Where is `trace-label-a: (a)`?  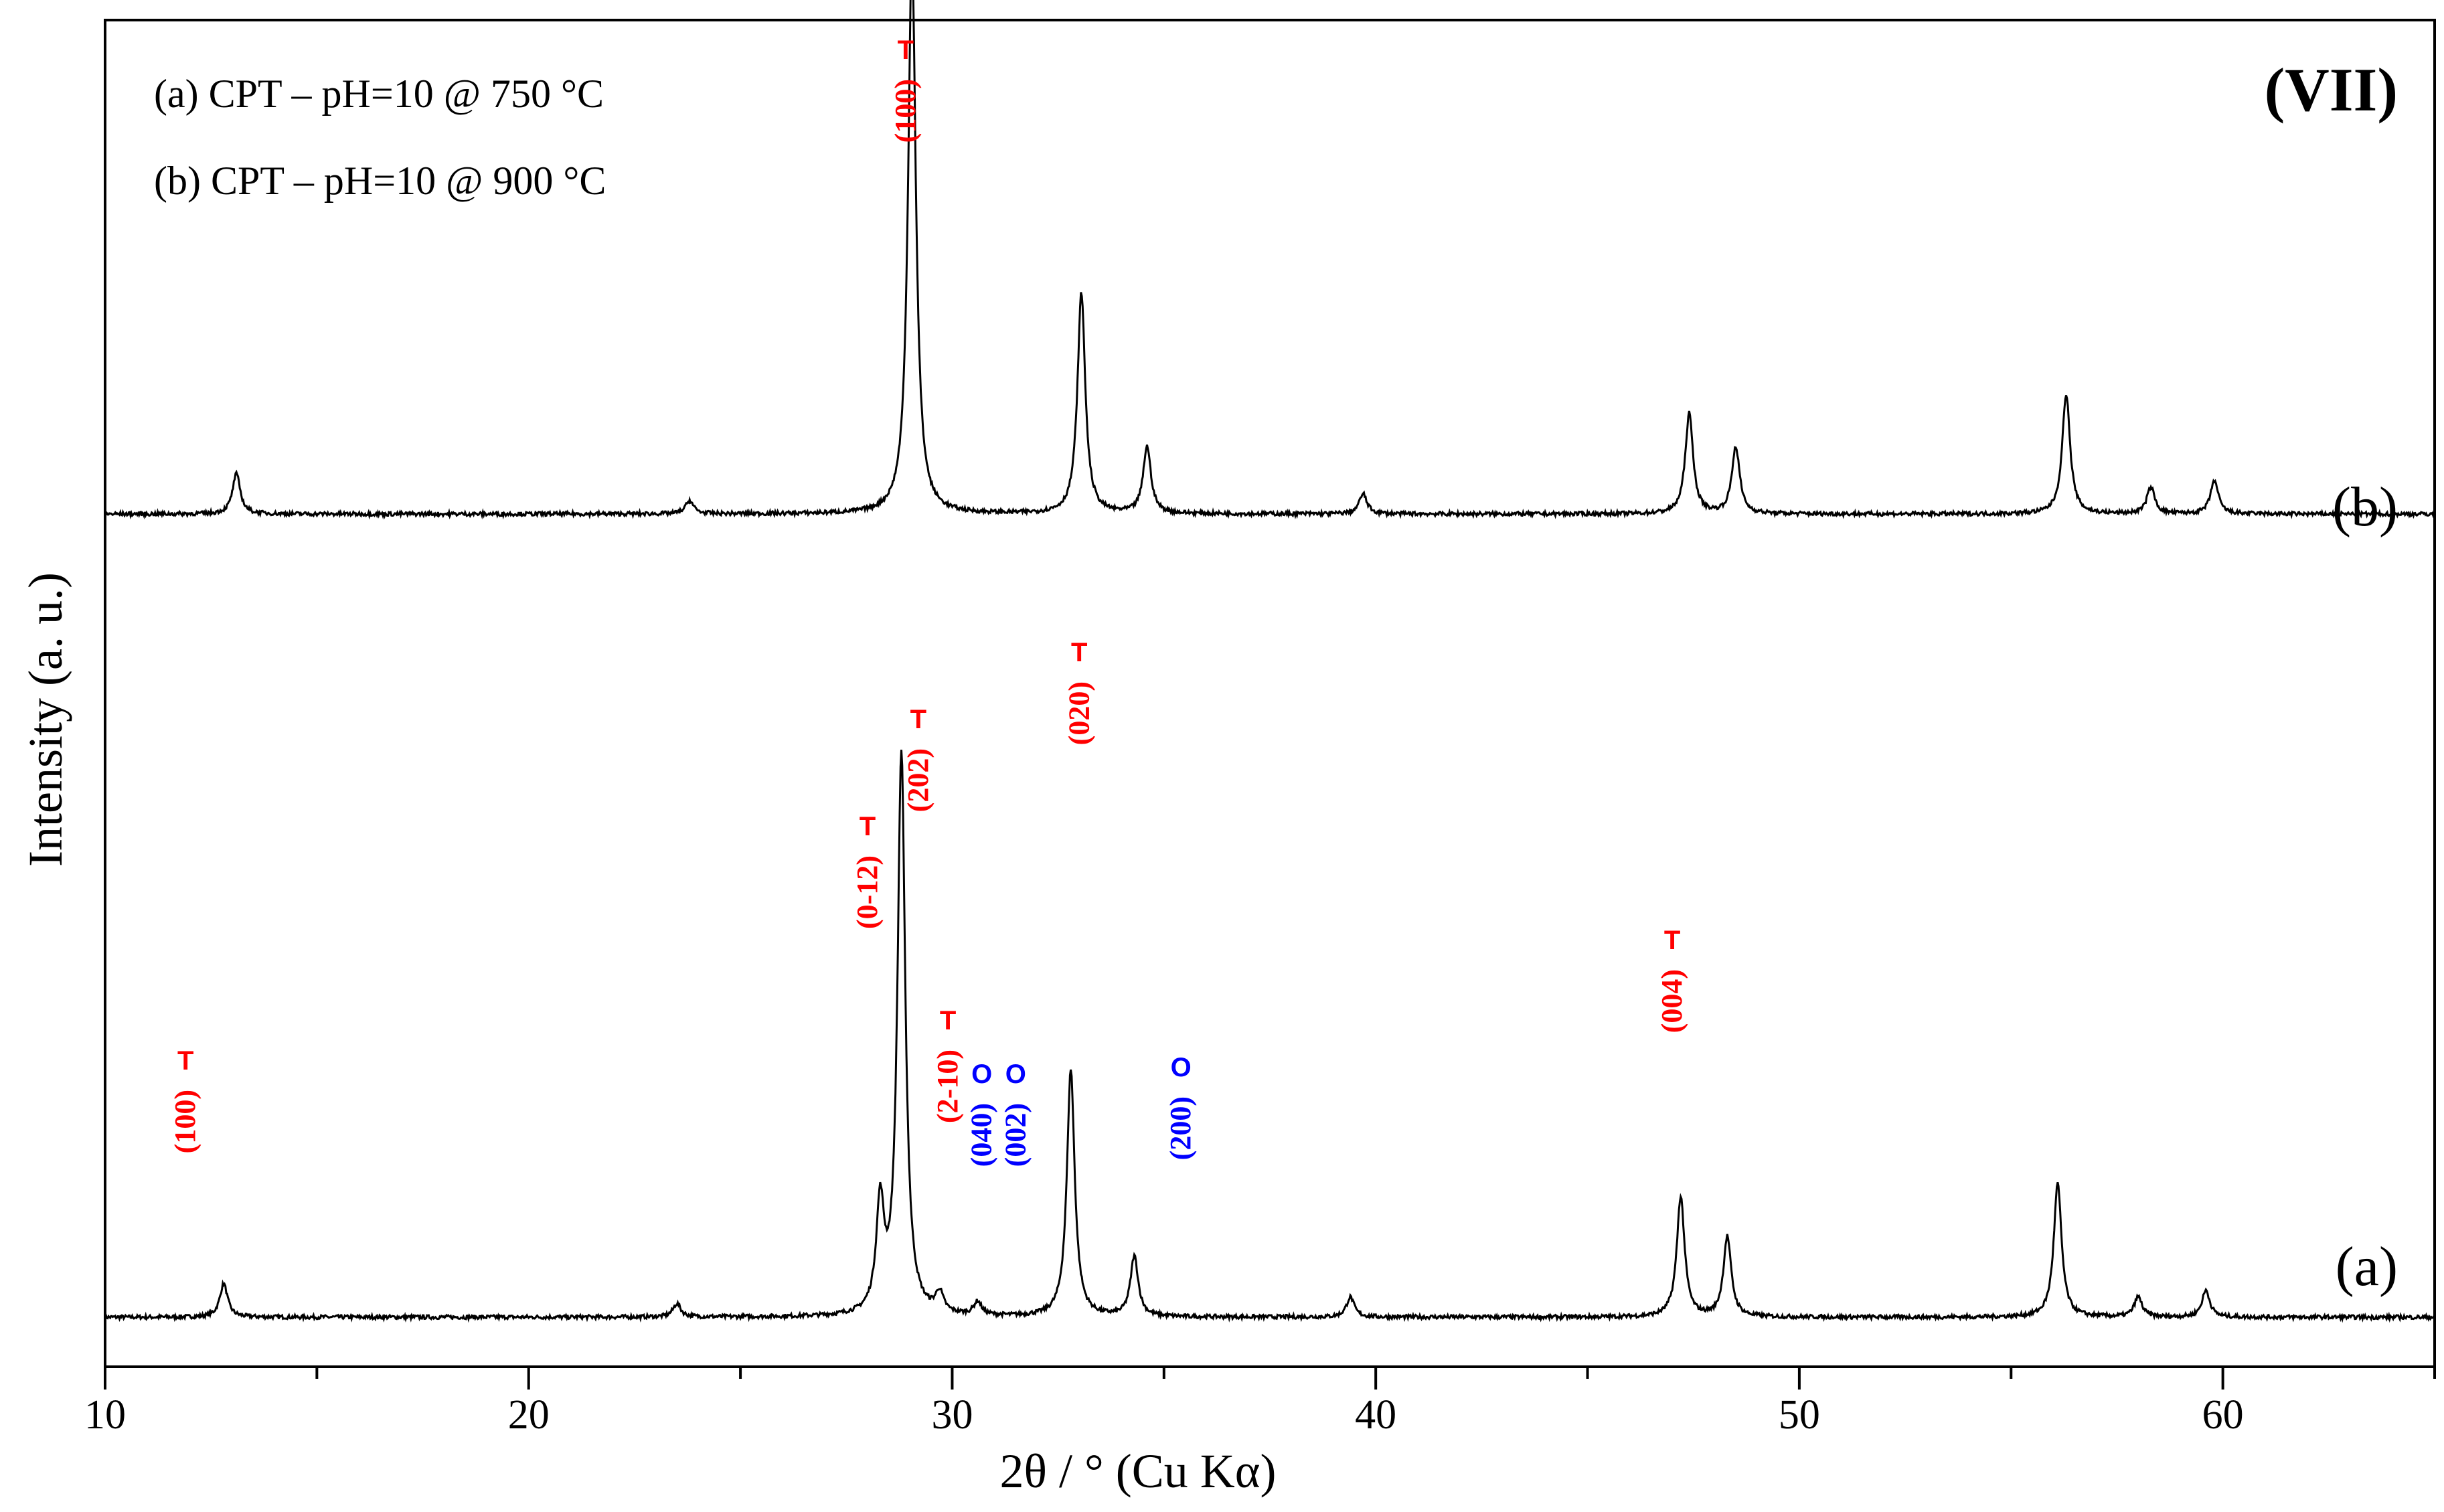 trace-label-a: (a) is located at coordinates (2367, 1267).